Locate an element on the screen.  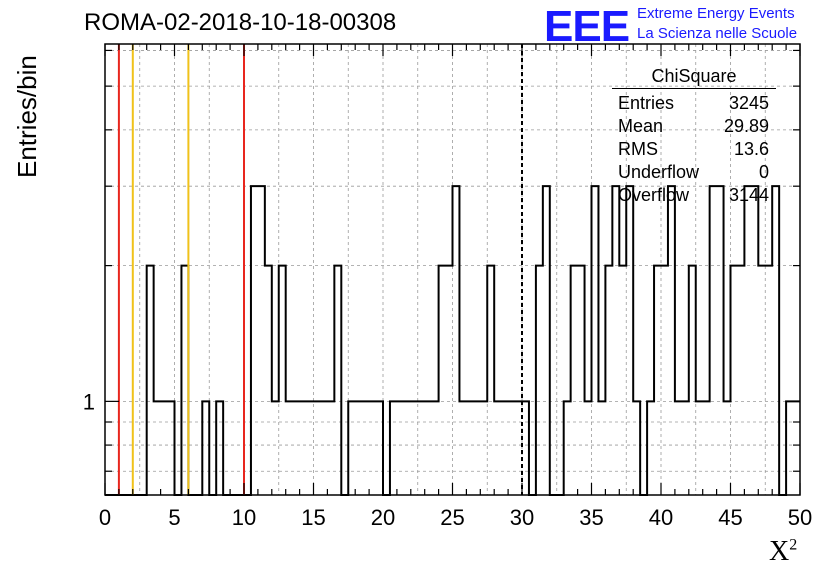
stats-row-mean: Mean 29.89 is located at coordinates (694, 126).